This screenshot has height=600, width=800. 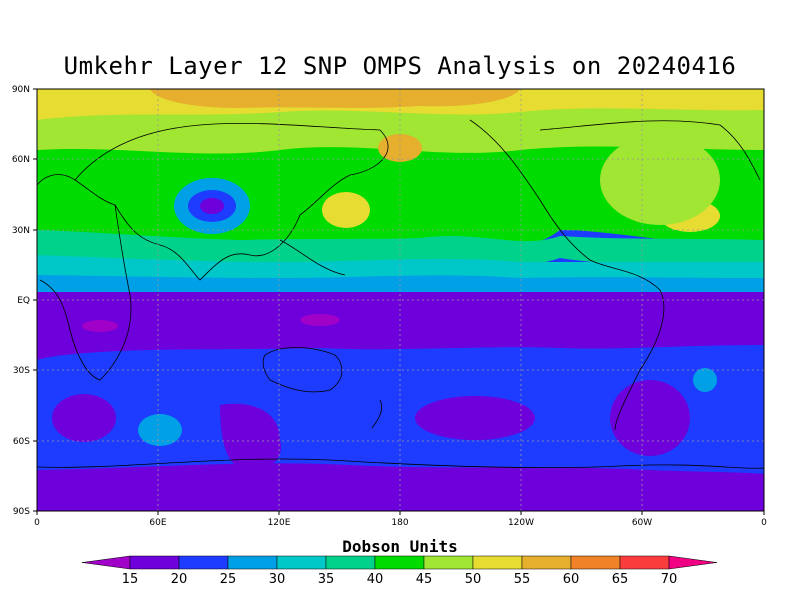 What do you see at coordinates (228, 579) in the screenshot?
I see `colorbar-level-label: 25` at bounding box center [228, 579].